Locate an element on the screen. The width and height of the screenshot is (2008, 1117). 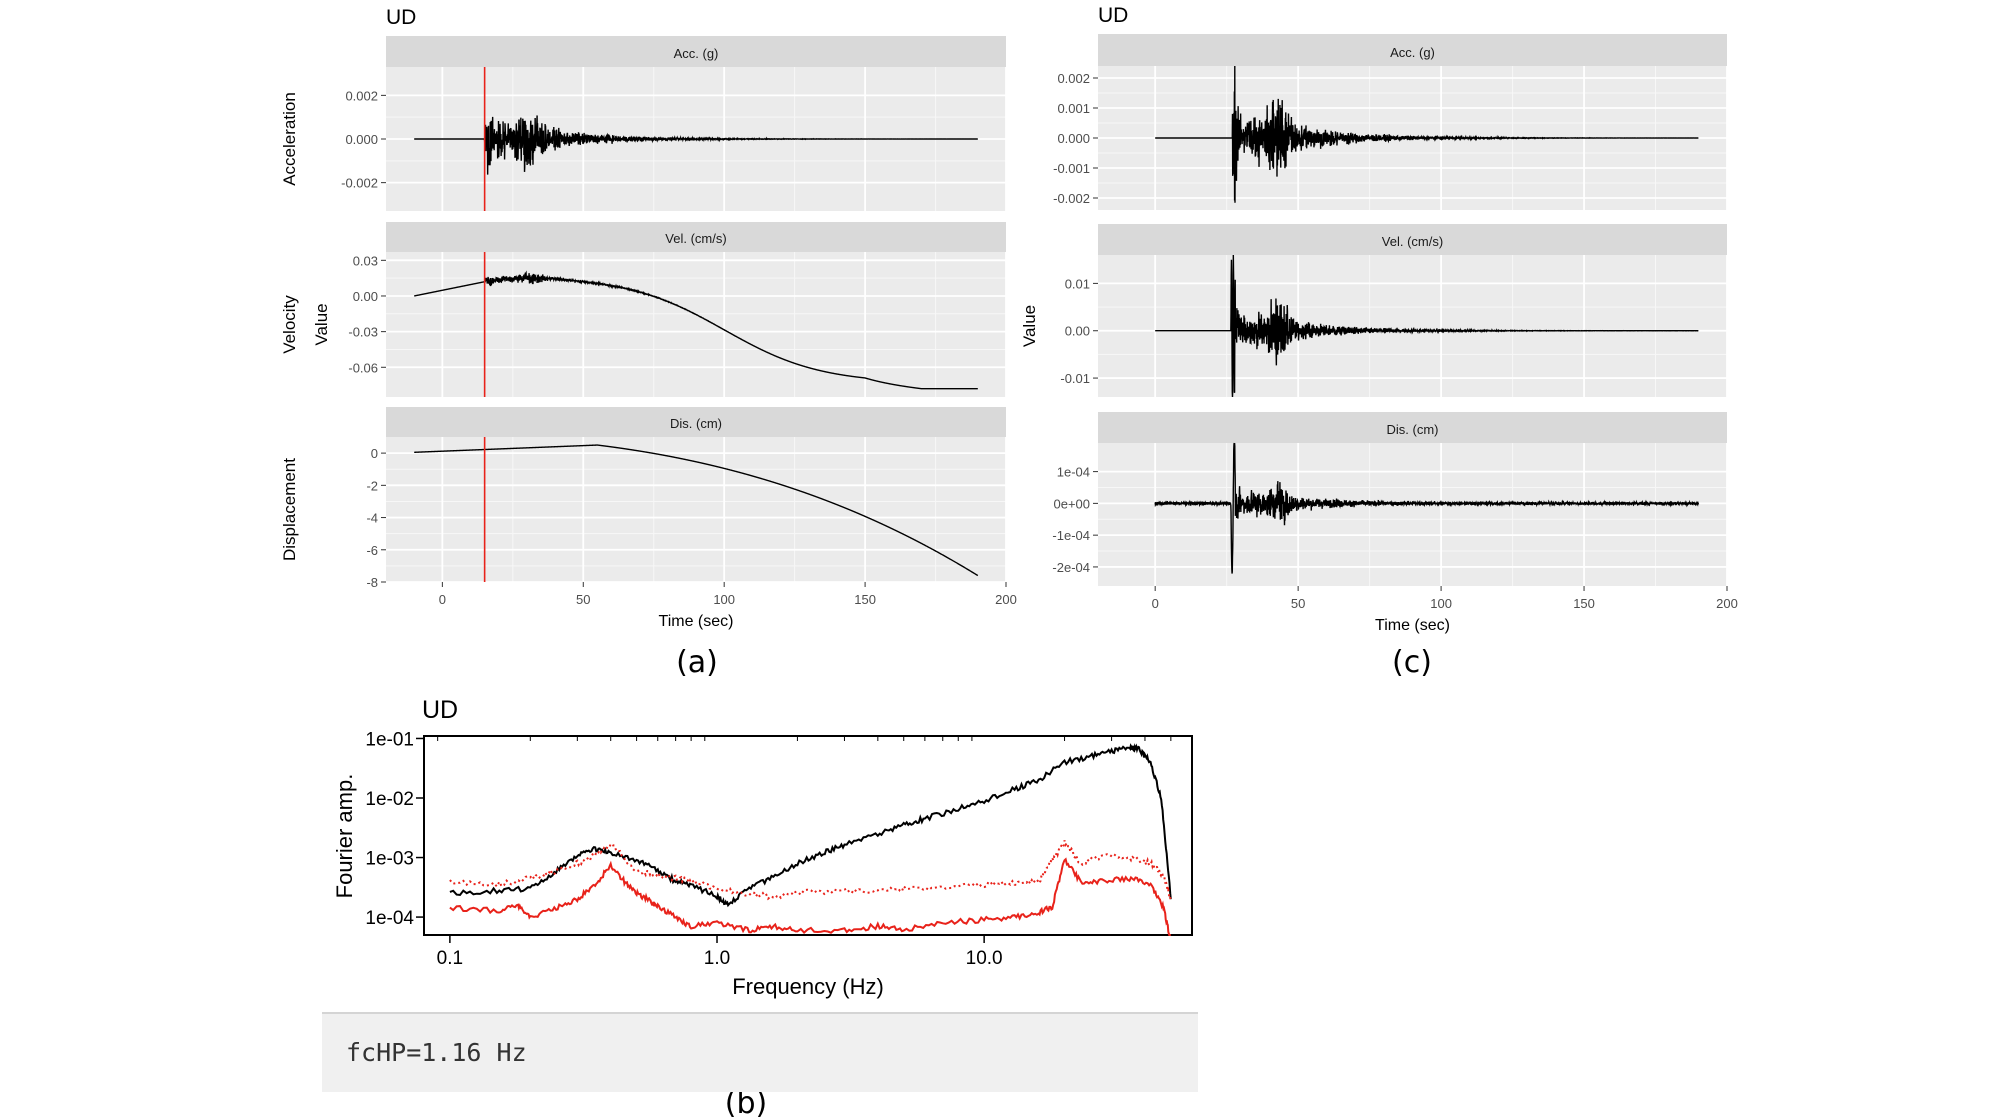
x-axis-label: Frequency (Hz) is located at coordinates (808, 986).